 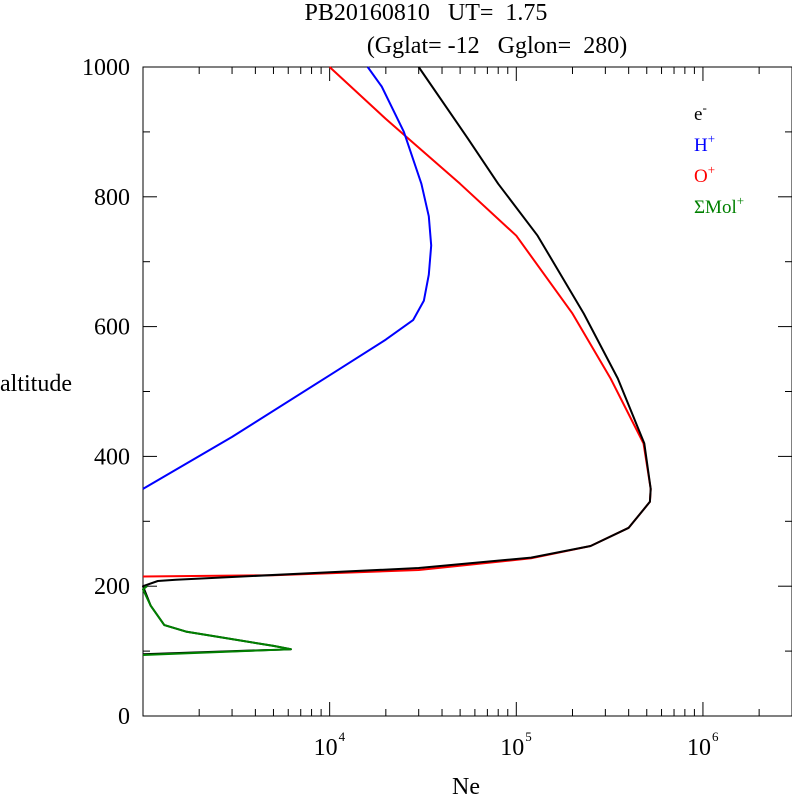 I want to click on legend-item-h: H+, so click(x=704, y=143).